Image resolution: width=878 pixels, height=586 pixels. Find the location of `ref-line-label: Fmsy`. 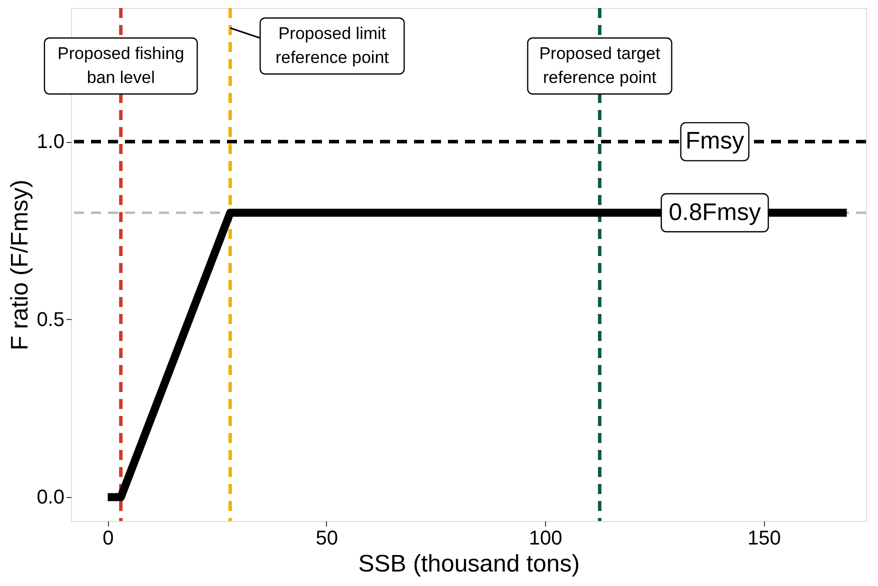

ref-line-label: Fmsy is located at coordinates (714, 141).